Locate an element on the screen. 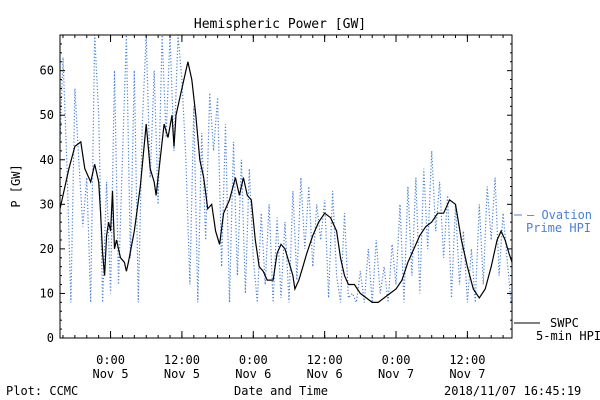 The image size is (600, 400). y-tick-label: 30 is located at coordinates (47, 204).